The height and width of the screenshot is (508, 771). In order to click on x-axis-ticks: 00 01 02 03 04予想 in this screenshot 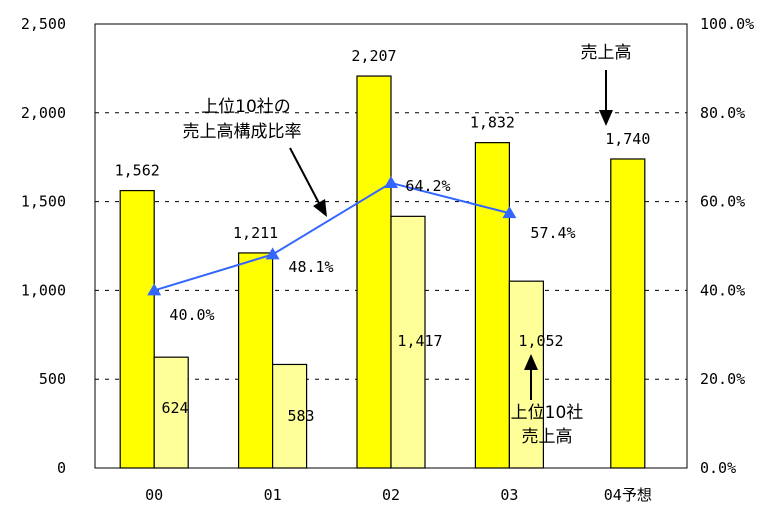, I will do `click(398, 495)`.